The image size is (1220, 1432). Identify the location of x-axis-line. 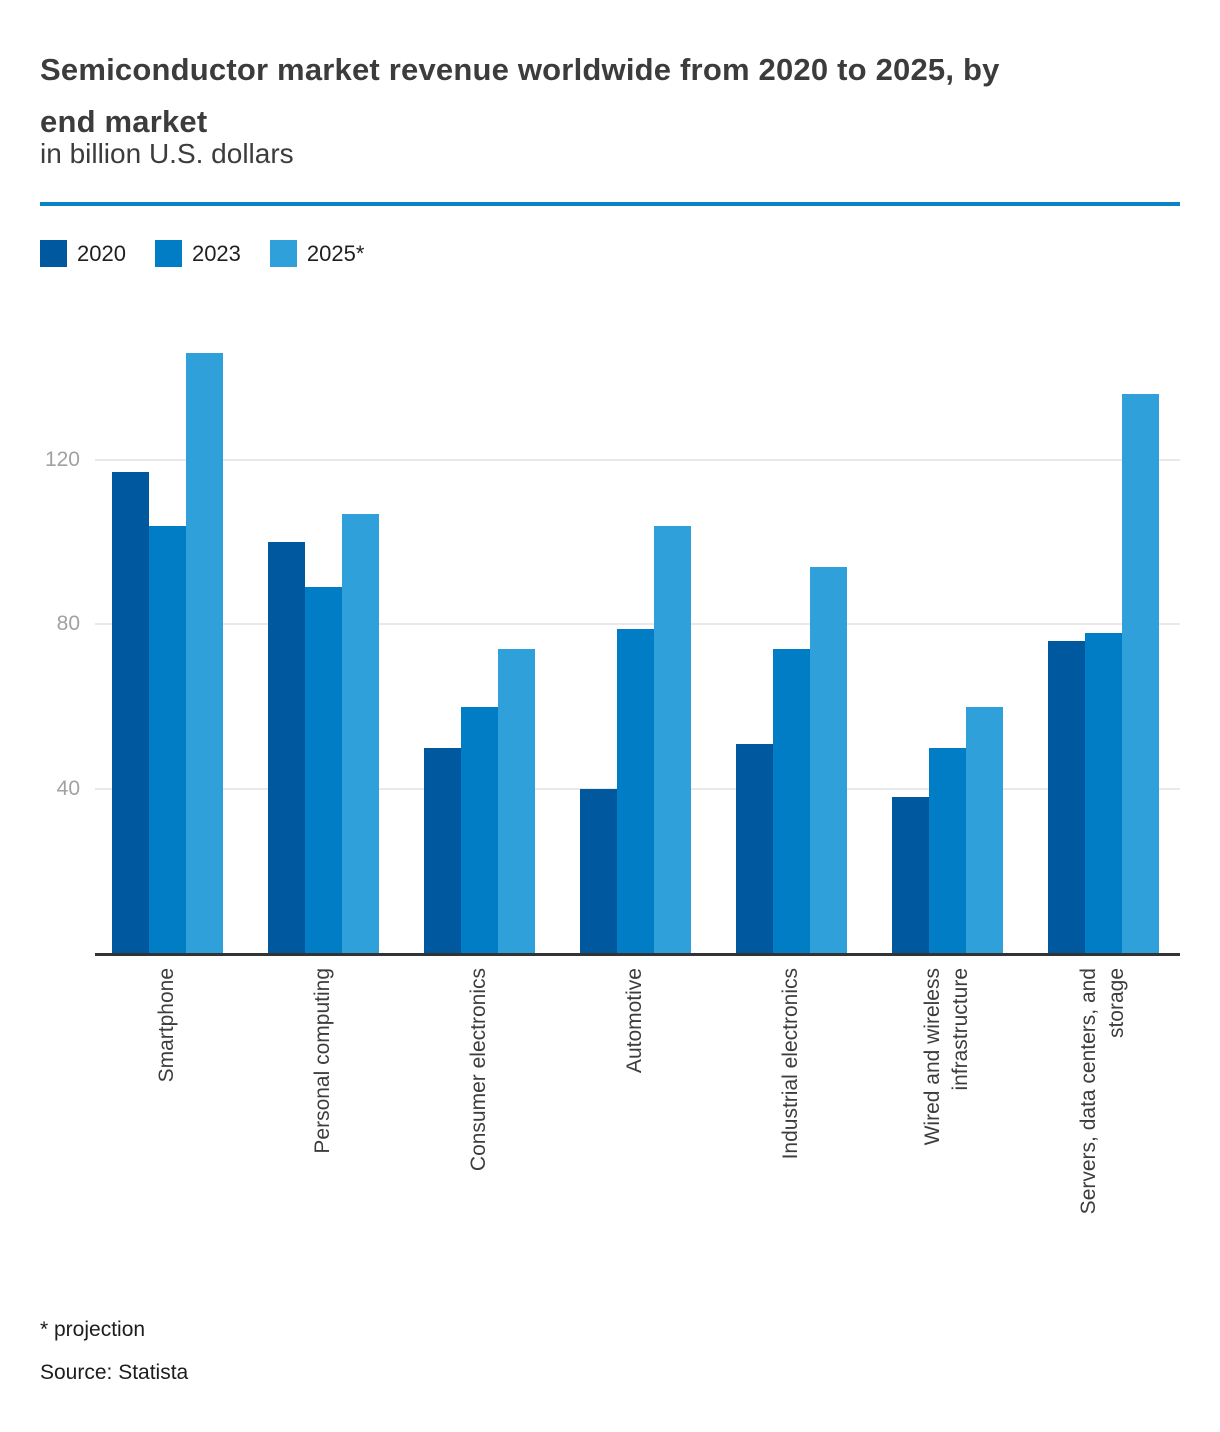
(637, 954).